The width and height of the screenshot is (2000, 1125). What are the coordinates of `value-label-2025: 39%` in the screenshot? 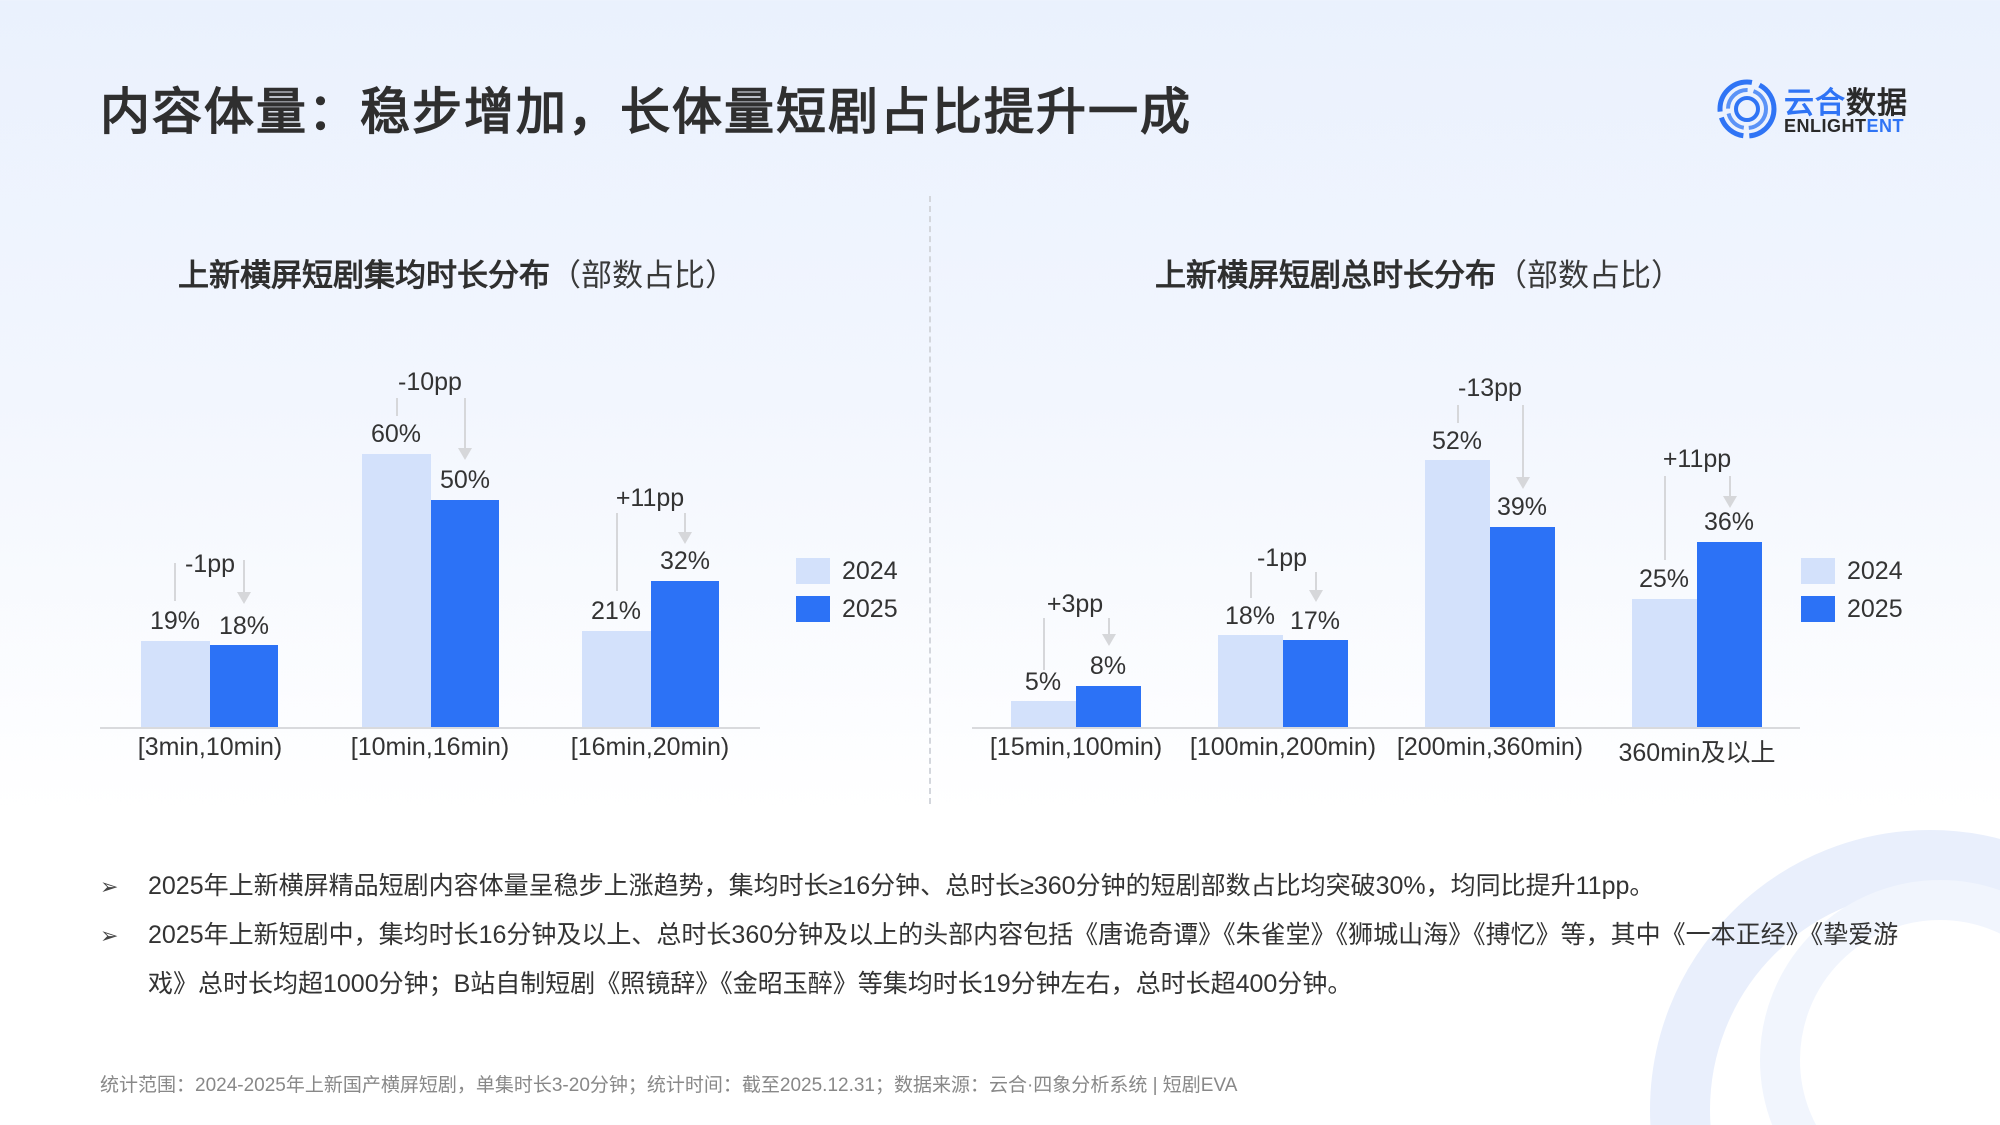 It's located at (1522, 507).